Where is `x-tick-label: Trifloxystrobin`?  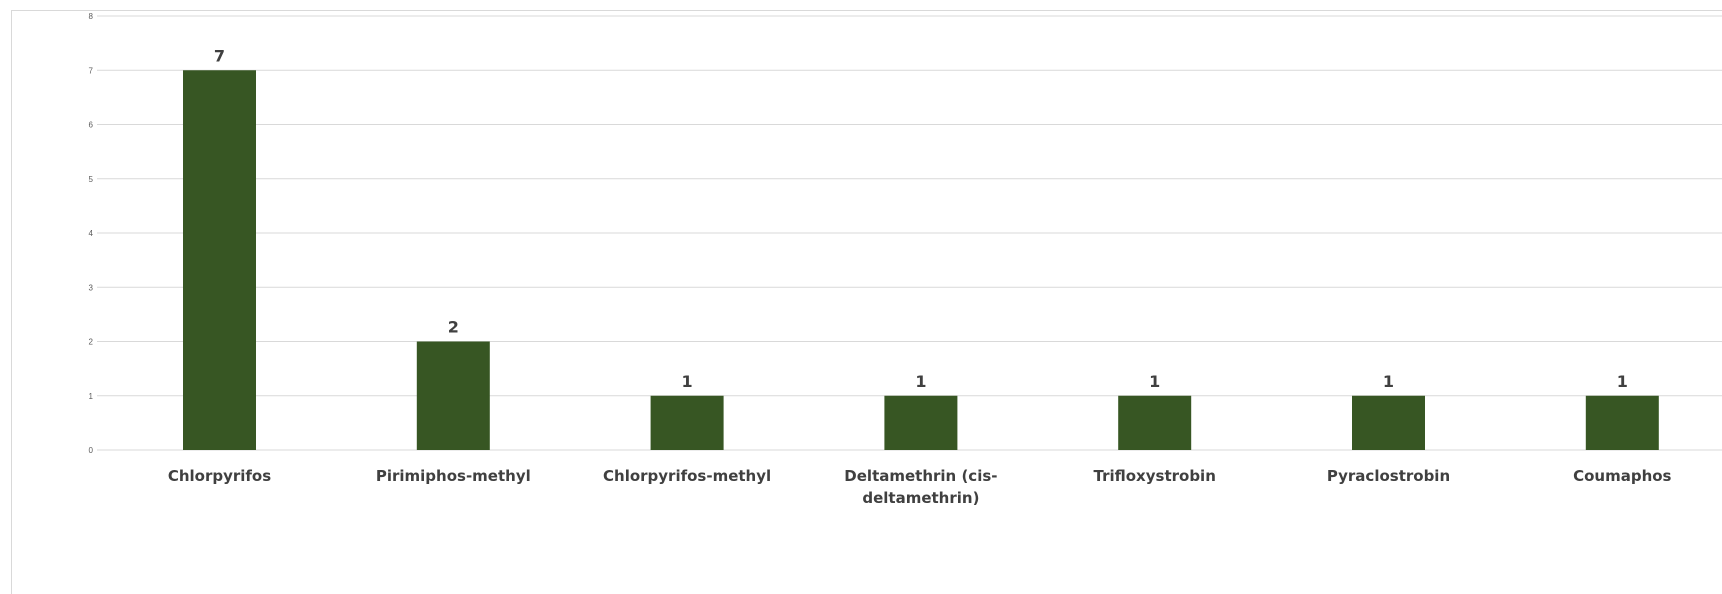 x-tick-label: Trifloxystrobin is located at coordinates (1155, 476).